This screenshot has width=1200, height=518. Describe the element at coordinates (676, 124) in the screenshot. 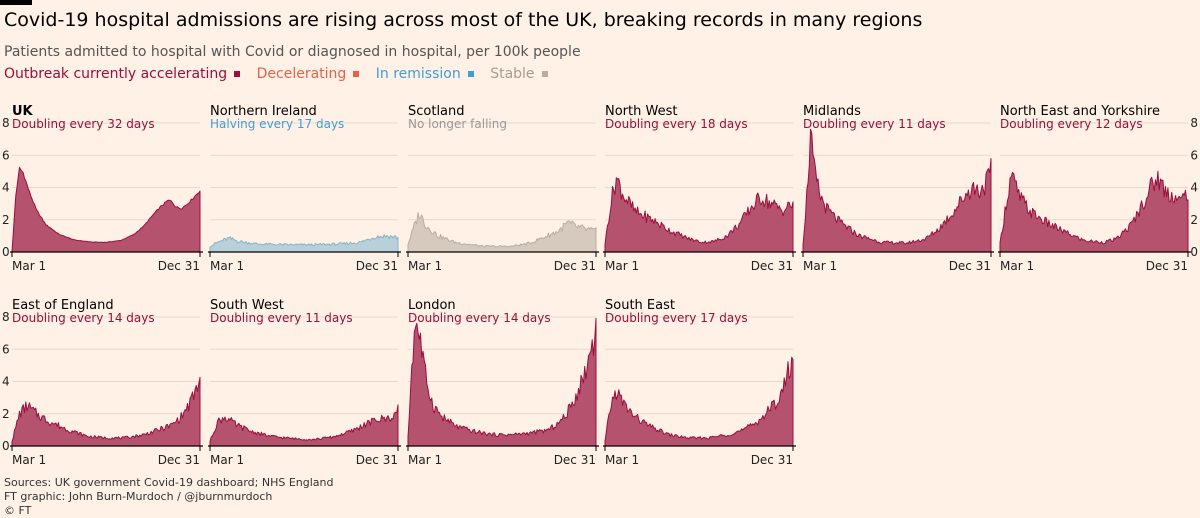

I see `panel-status: Doubling every 18 days` at that location.